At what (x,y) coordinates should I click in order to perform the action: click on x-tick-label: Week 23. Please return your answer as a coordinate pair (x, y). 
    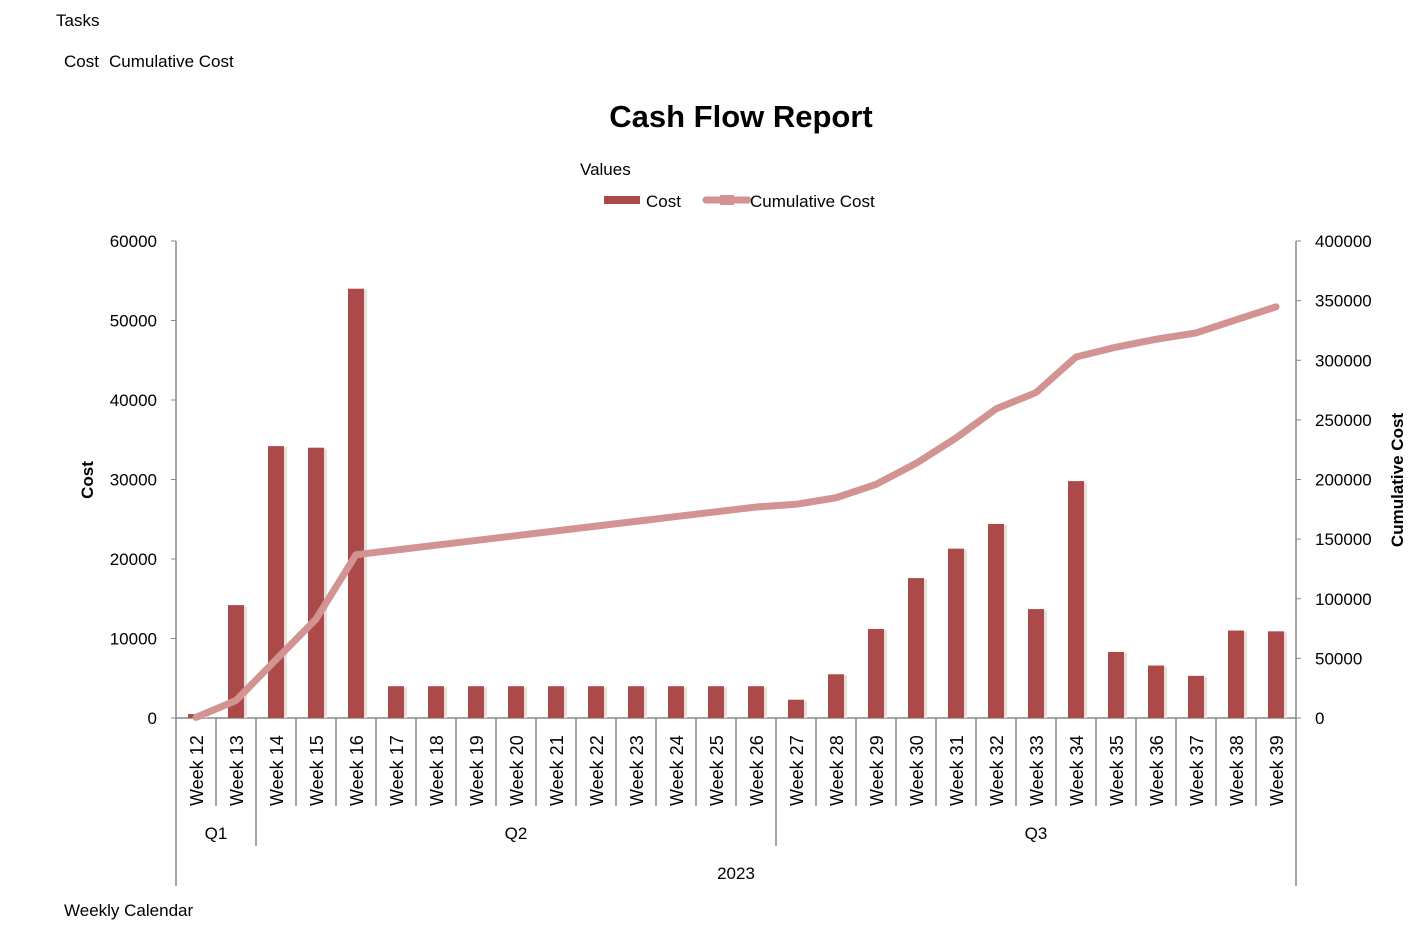
    Looking at the image, I should click on (637, 770).